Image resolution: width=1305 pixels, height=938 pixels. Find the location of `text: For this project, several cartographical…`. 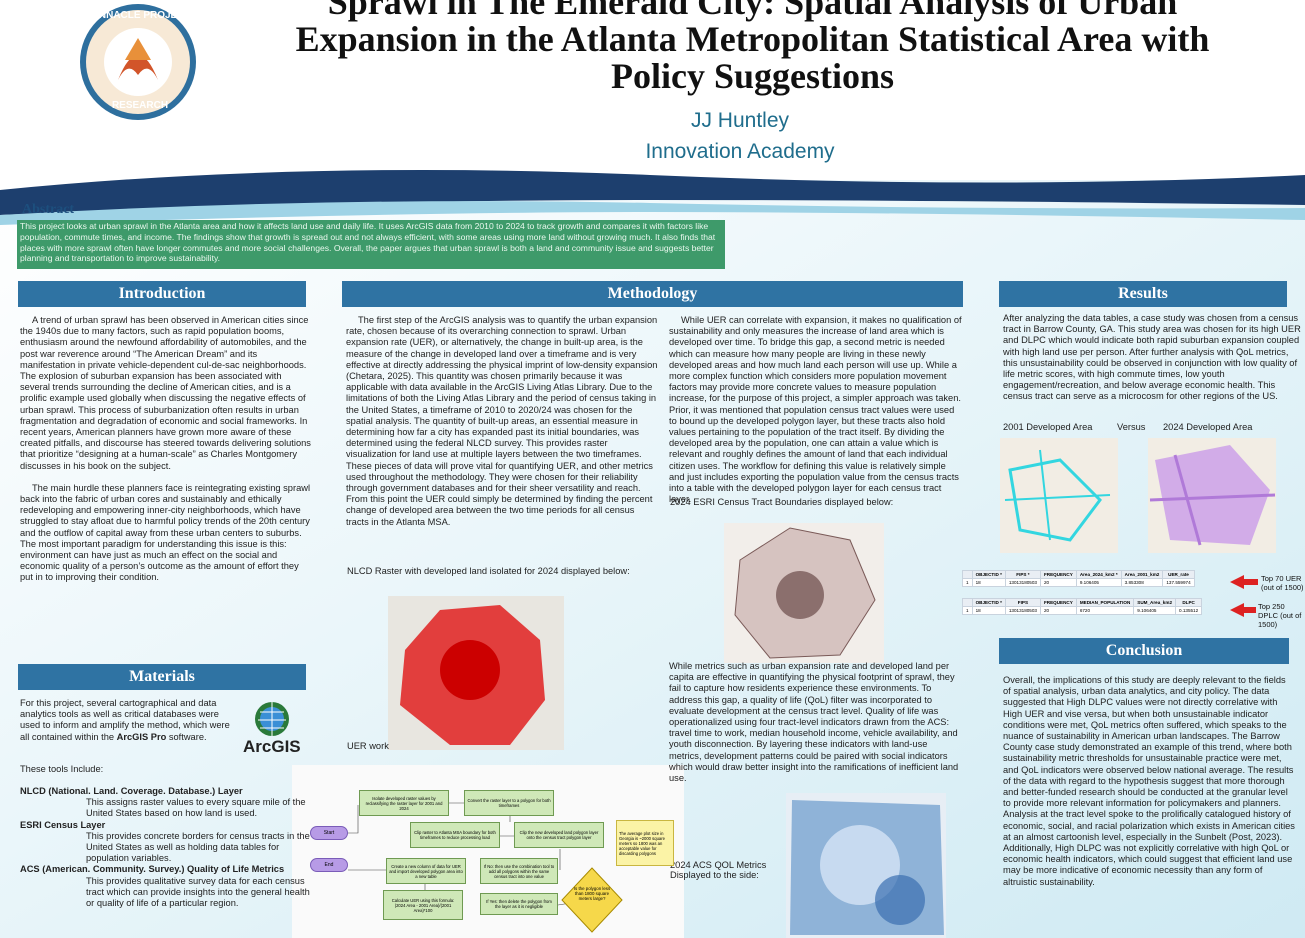

text: For this project, several cartographical… is located at coordinates (125, 720).